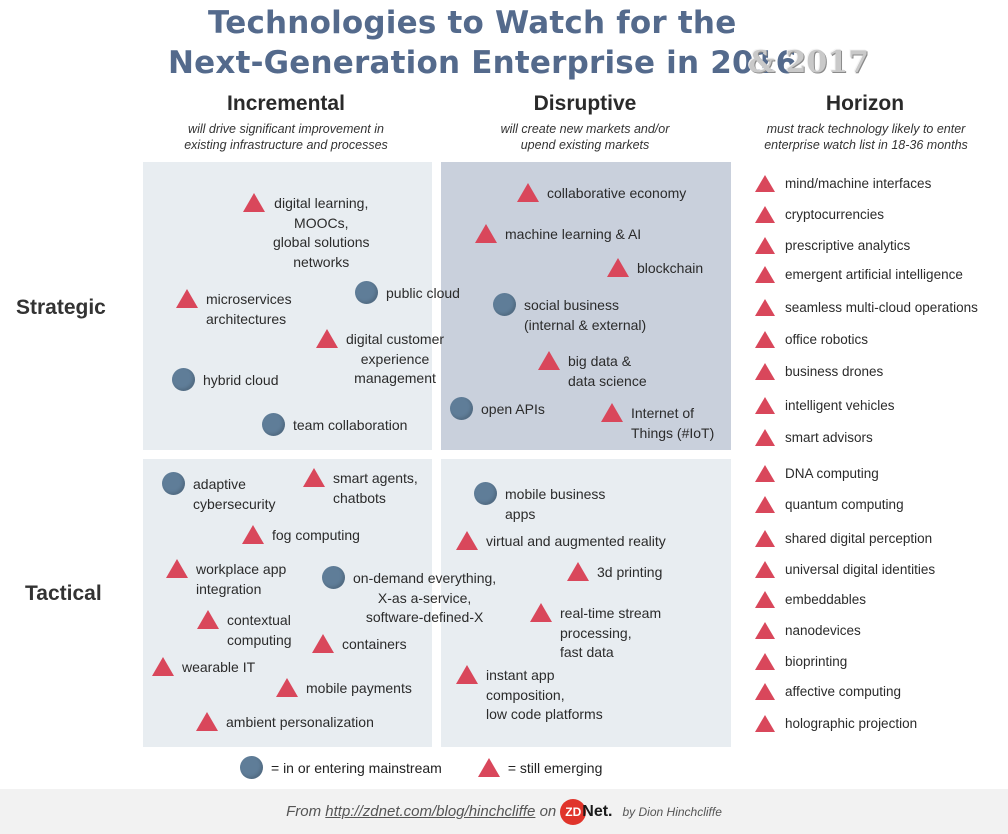  I want to click on tech-label-line: ambient personalization, so click(300, 722).